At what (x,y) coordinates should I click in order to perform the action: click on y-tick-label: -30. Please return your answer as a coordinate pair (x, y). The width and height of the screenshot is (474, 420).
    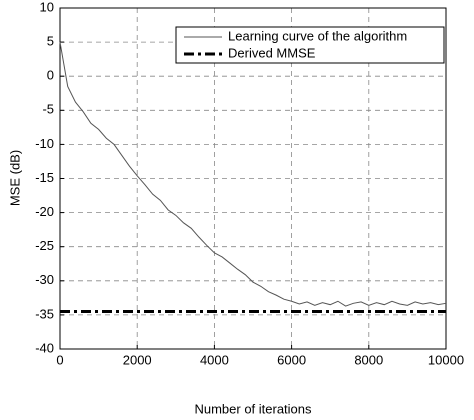
    Looking at the image, I should click on (44, 279).